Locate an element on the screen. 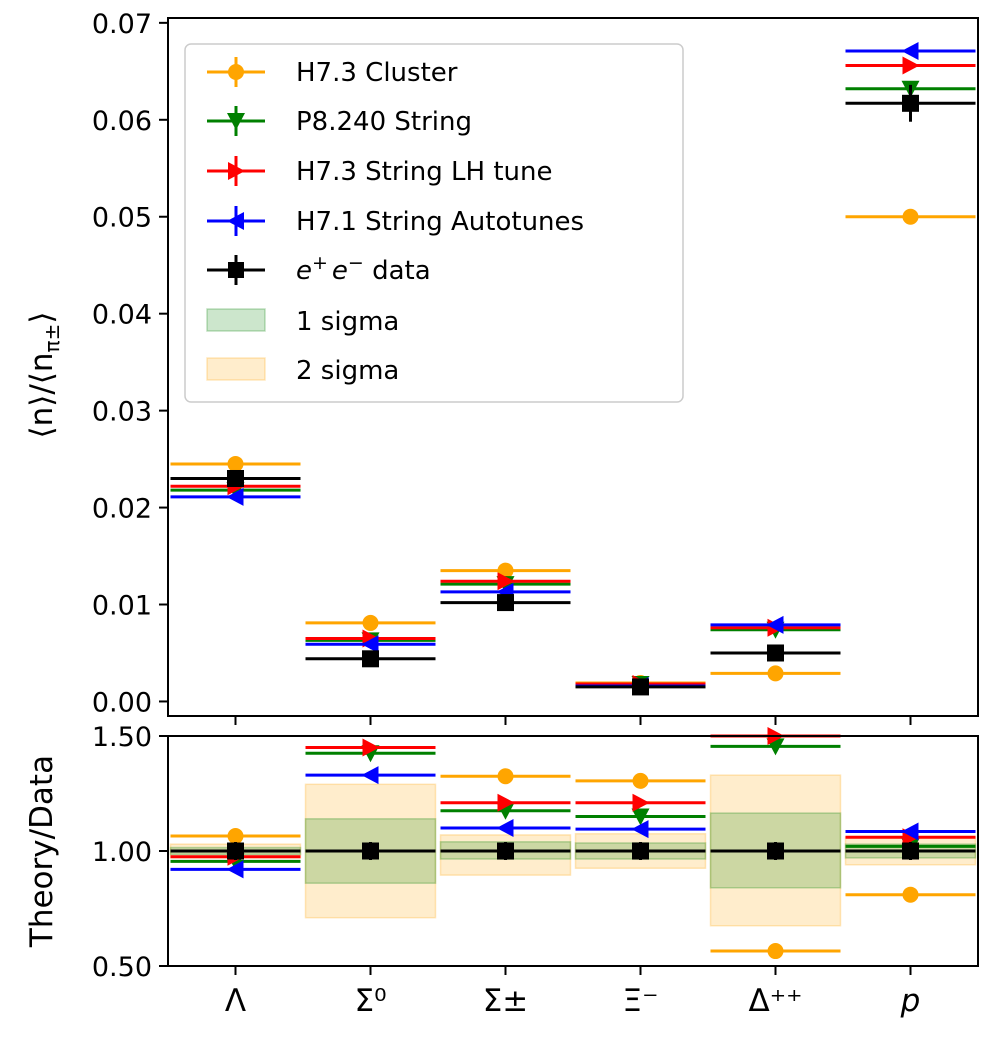 The height and width of the screenshot is (1038, 996). legend-label: 2 sigma is located at coordinates (347, 371).